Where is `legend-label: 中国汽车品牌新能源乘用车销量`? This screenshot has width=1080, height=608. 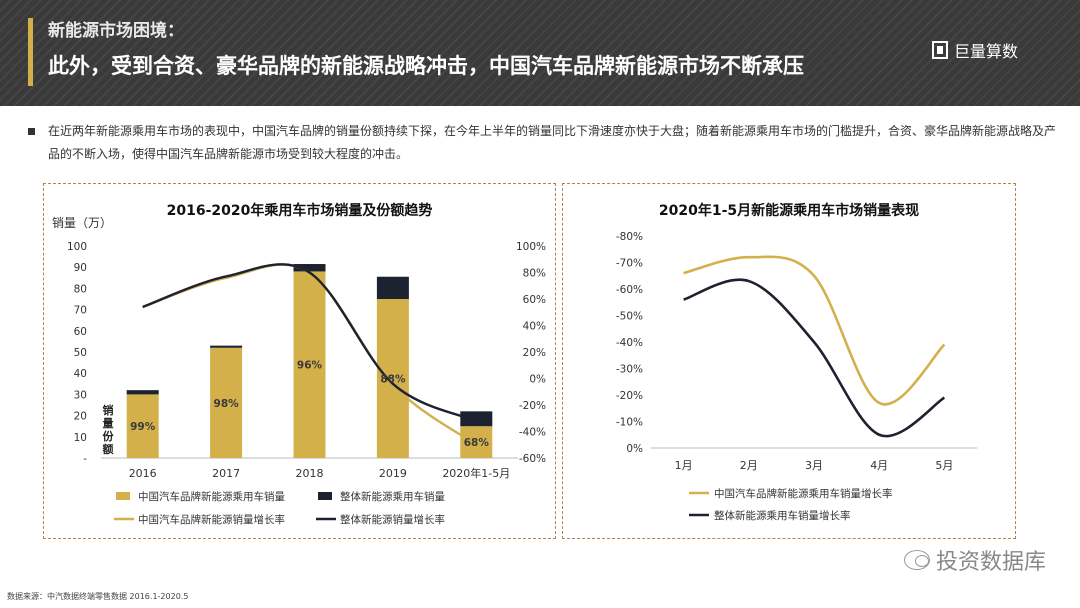 legend-label: 中国汽车品牌新能源乘用车销量 is located at coordinates (211, 496).